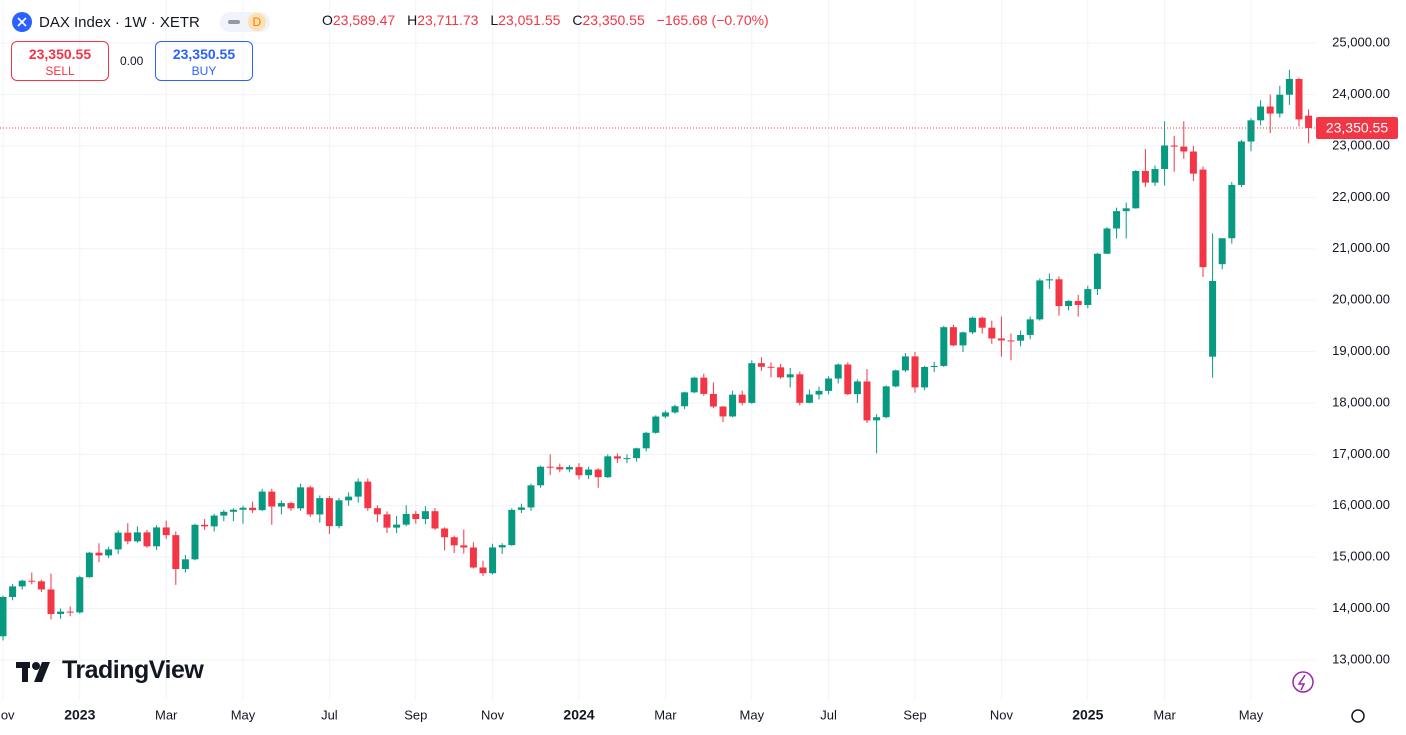 This screenshot has width=1406, height=735. What do you see at coordinates (448, 20) in the screenshot?
I see `ohlc-value: 23,711.73` at bounding box center [448, 20].